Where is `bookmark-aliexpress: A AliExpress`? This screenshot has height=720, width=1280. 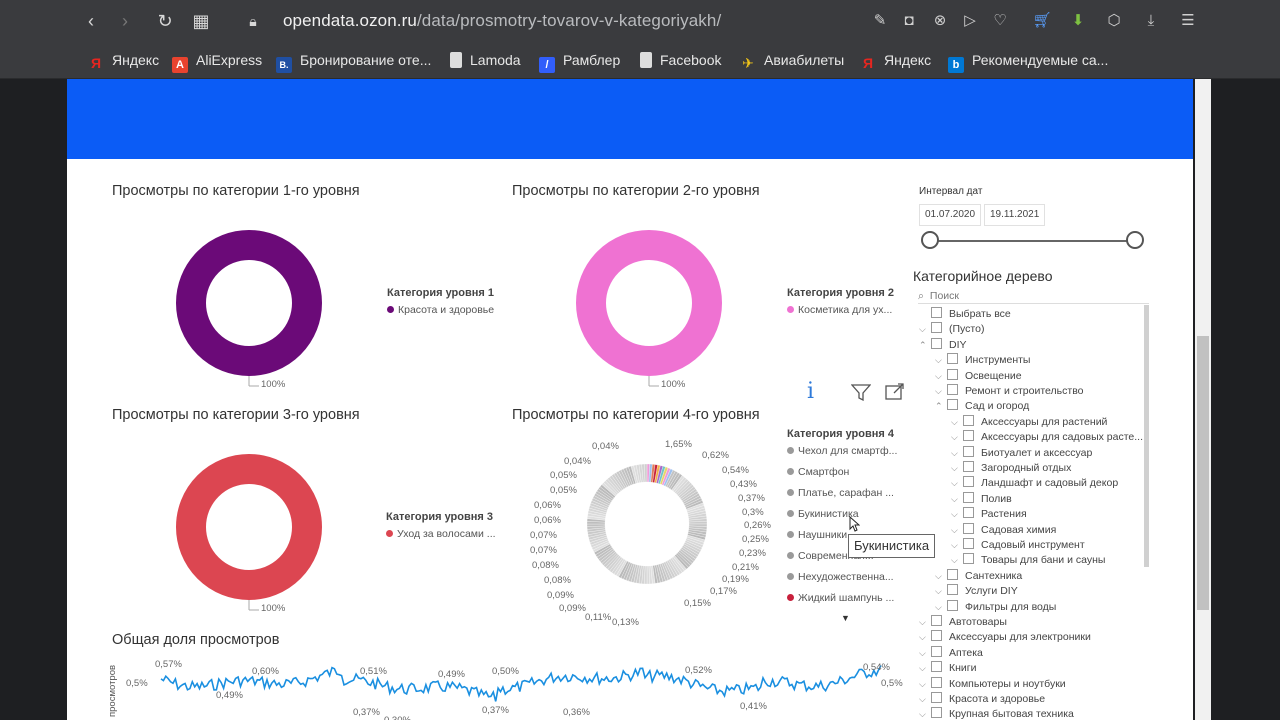 bookmark-aliexpress: A AliExpress is located at coordinates (217, 62).